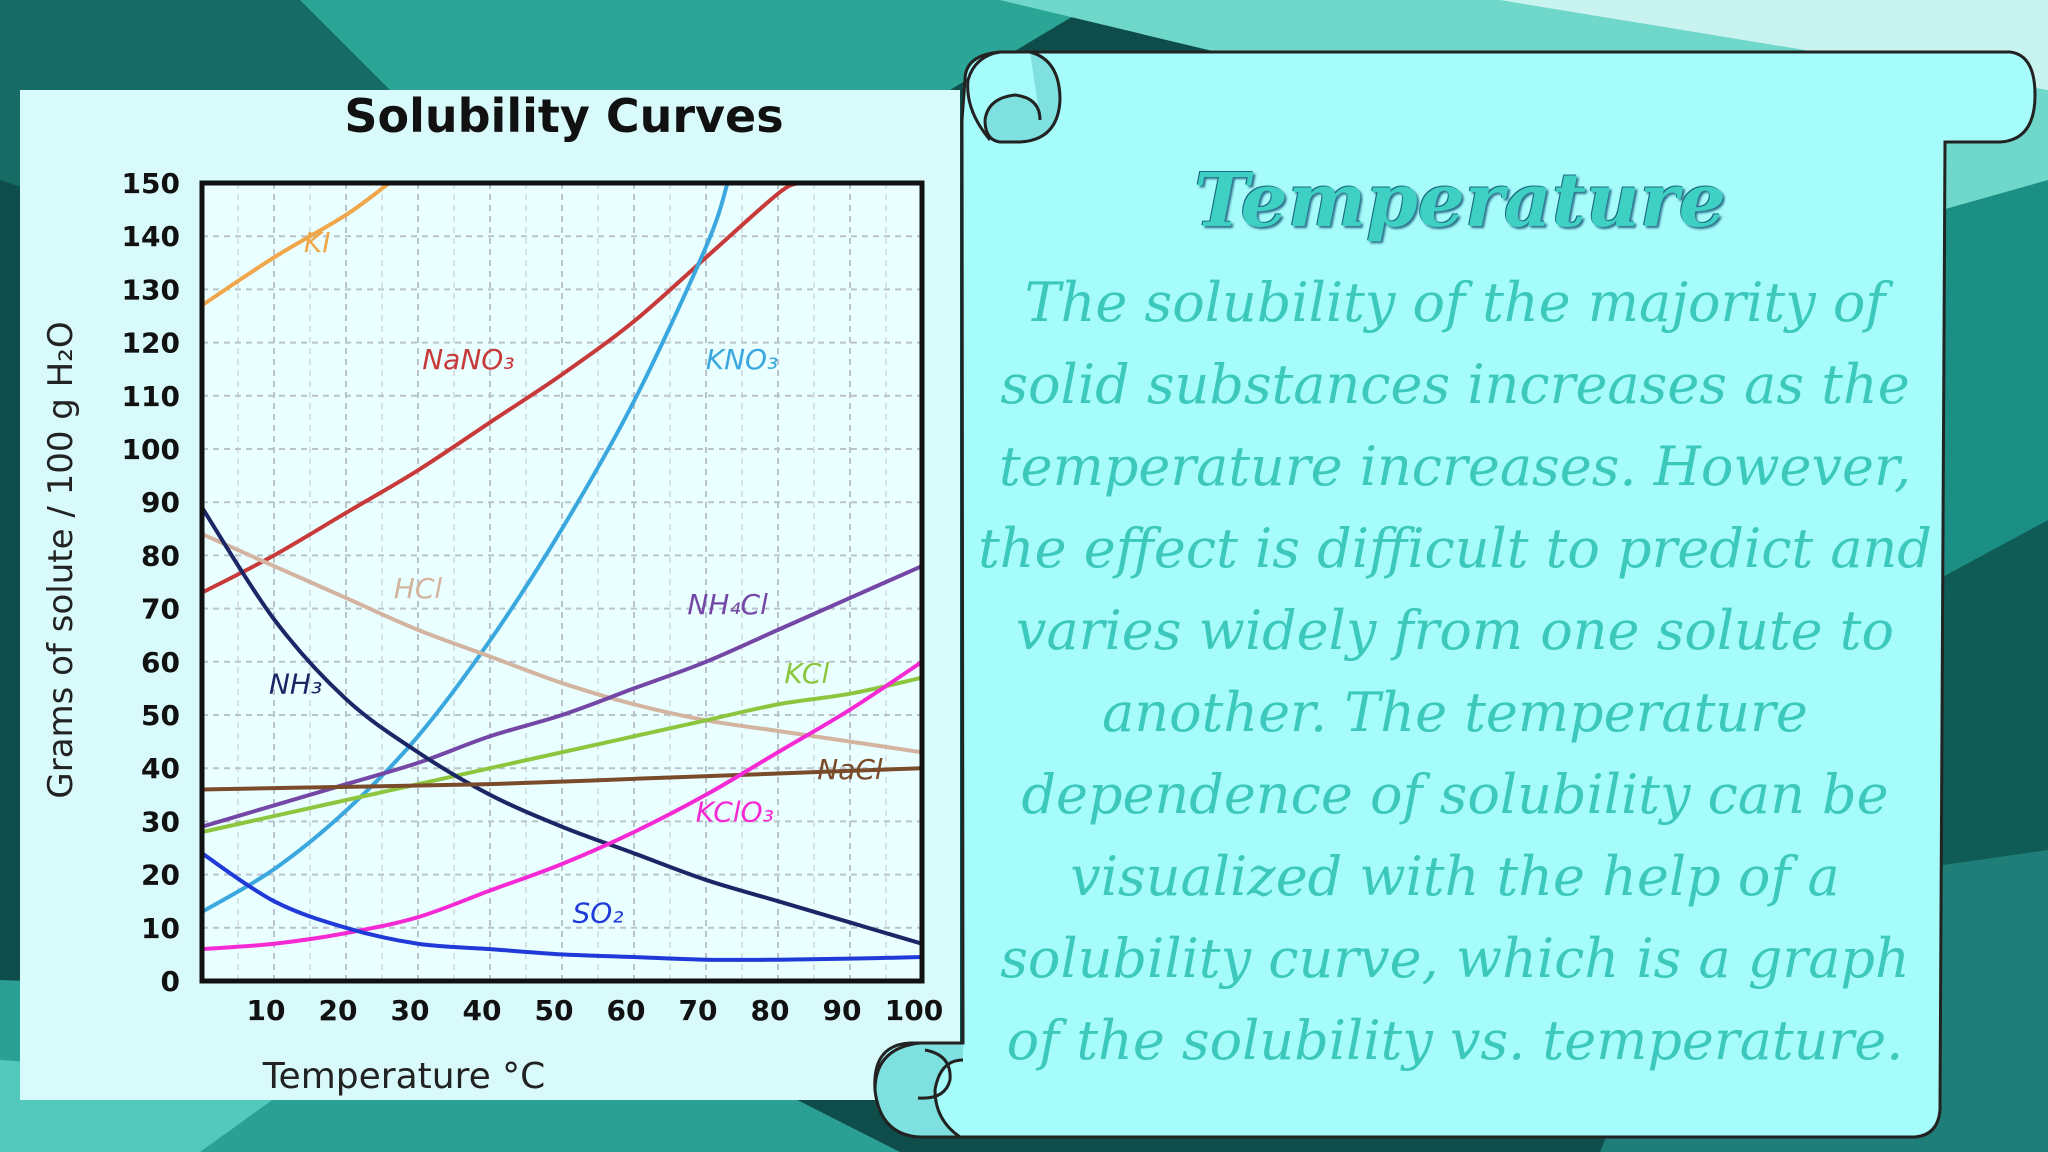 This screenshot has width=2048, height=1152. I want to click on x-tick-label: 100, so click(914, 1010).